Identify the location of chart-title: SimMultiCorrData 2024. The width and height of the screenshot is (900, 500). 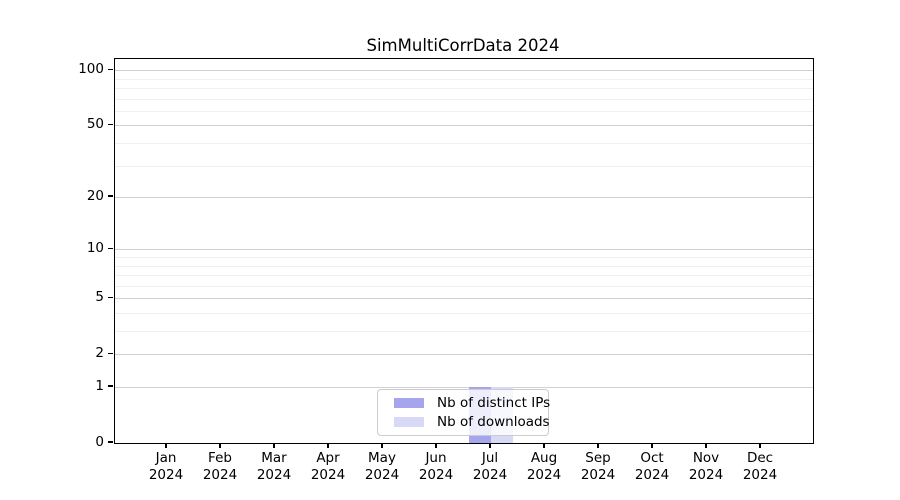
(463, 45).